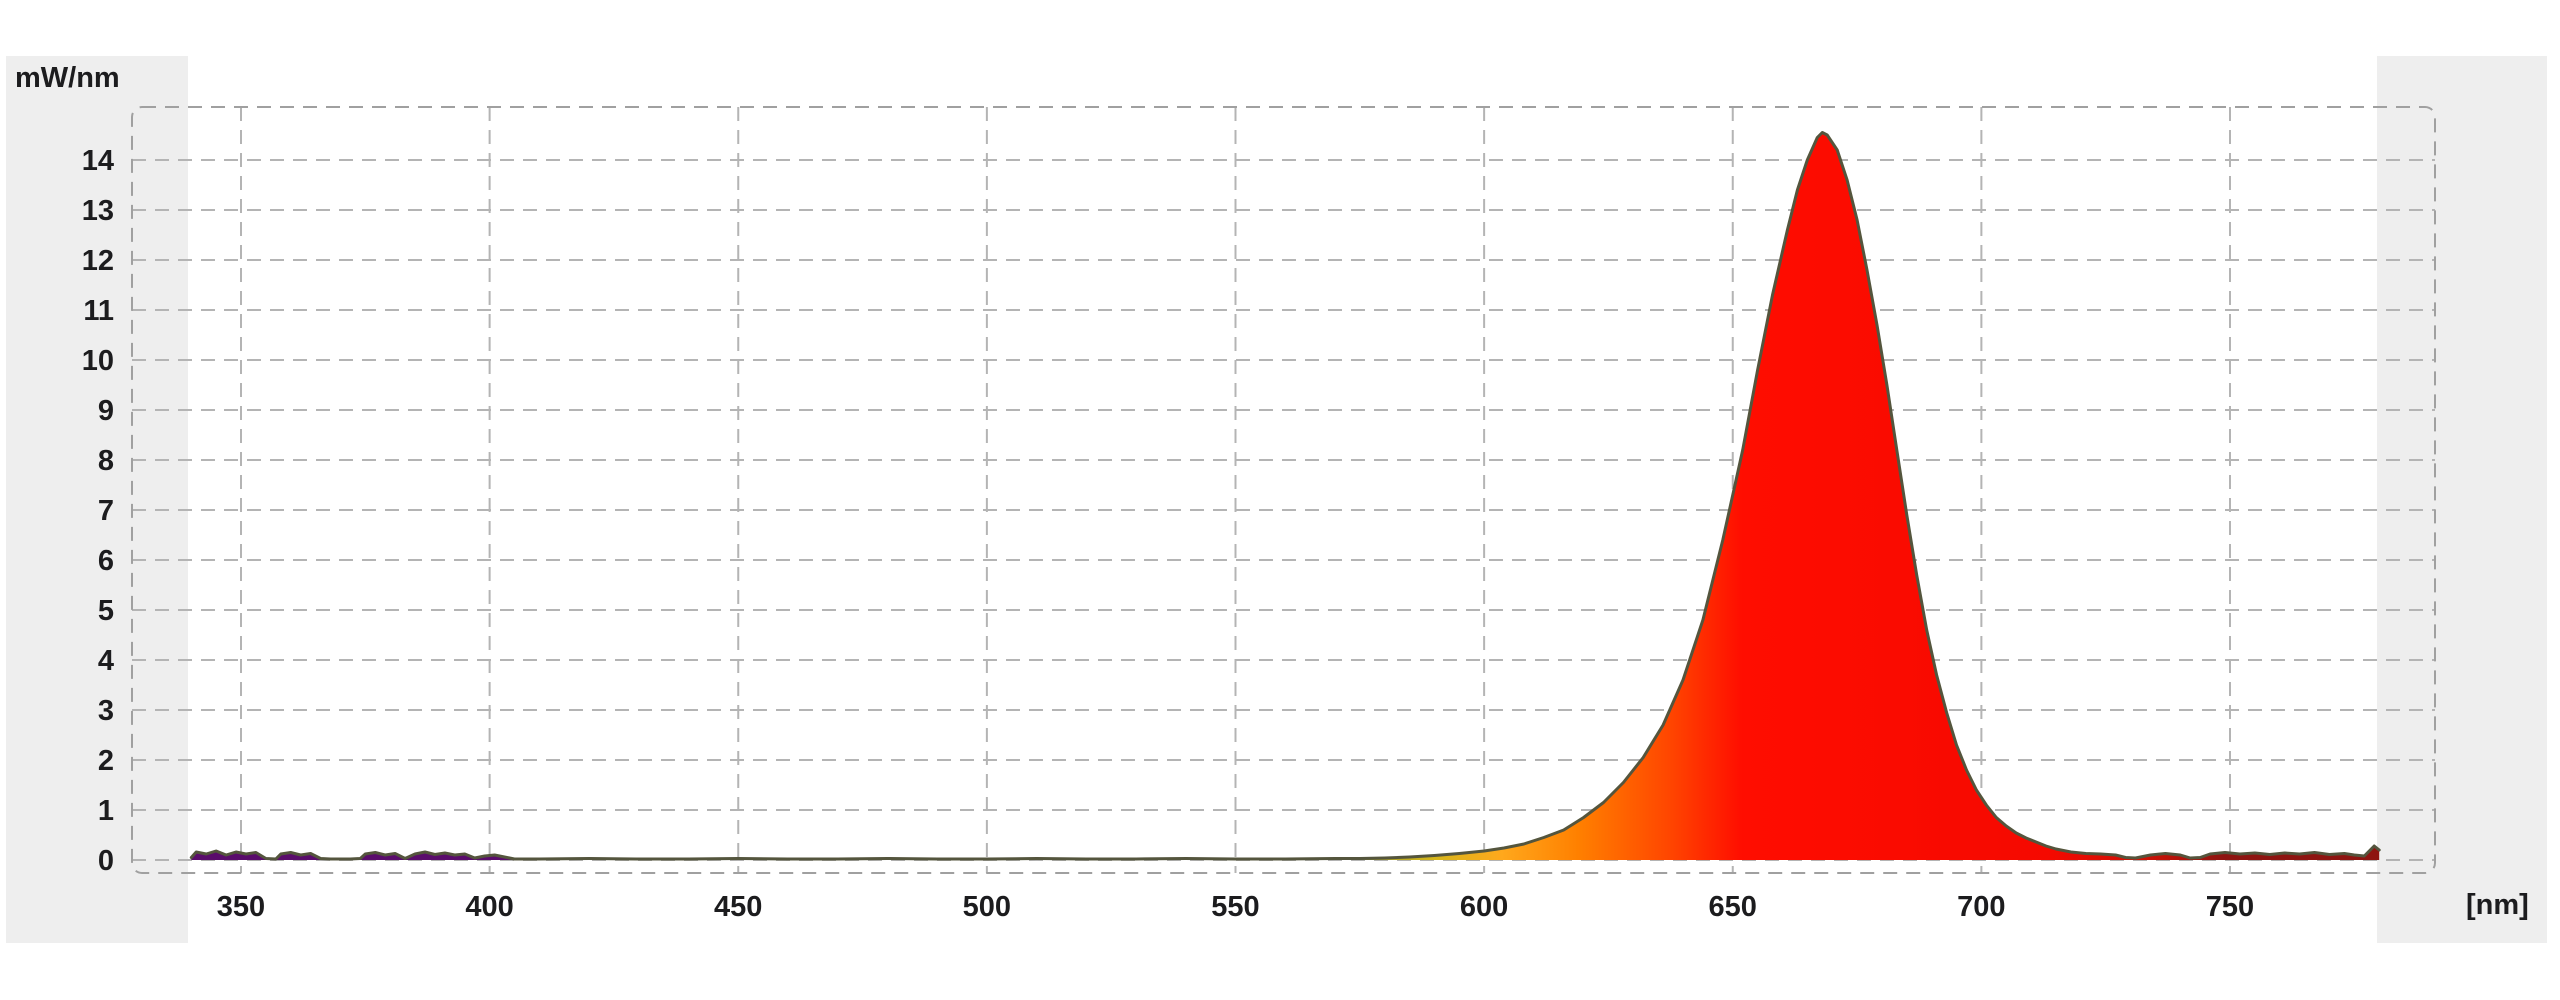  I want to click on x-tick-label: 650, so click(1733, 907).